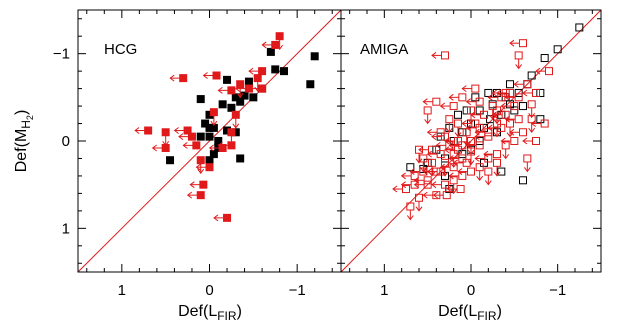 This screenshot has height=325, width=624. Describe the element at coordinates (30, 117) in the screenshot. I see `y-axis-title-subsub: 2` at that location.